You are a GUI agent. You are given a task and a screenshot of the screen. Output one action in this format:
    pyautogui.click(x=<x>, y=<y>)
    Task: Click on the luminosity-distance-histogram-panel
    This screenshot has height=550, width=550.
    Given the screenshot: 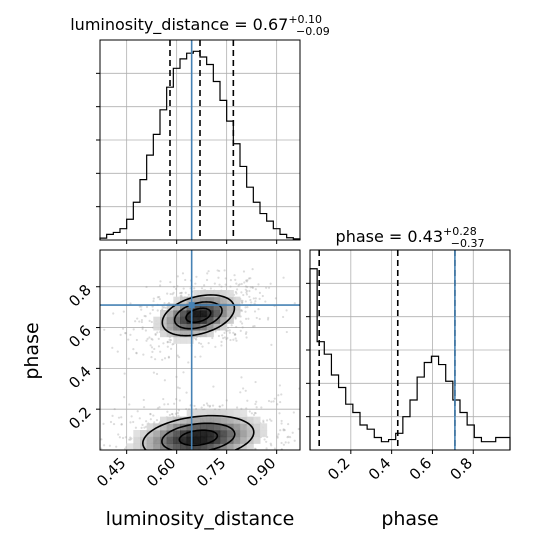 What is the action you would take?
    pyautogui.click(x=198, y=141)
    